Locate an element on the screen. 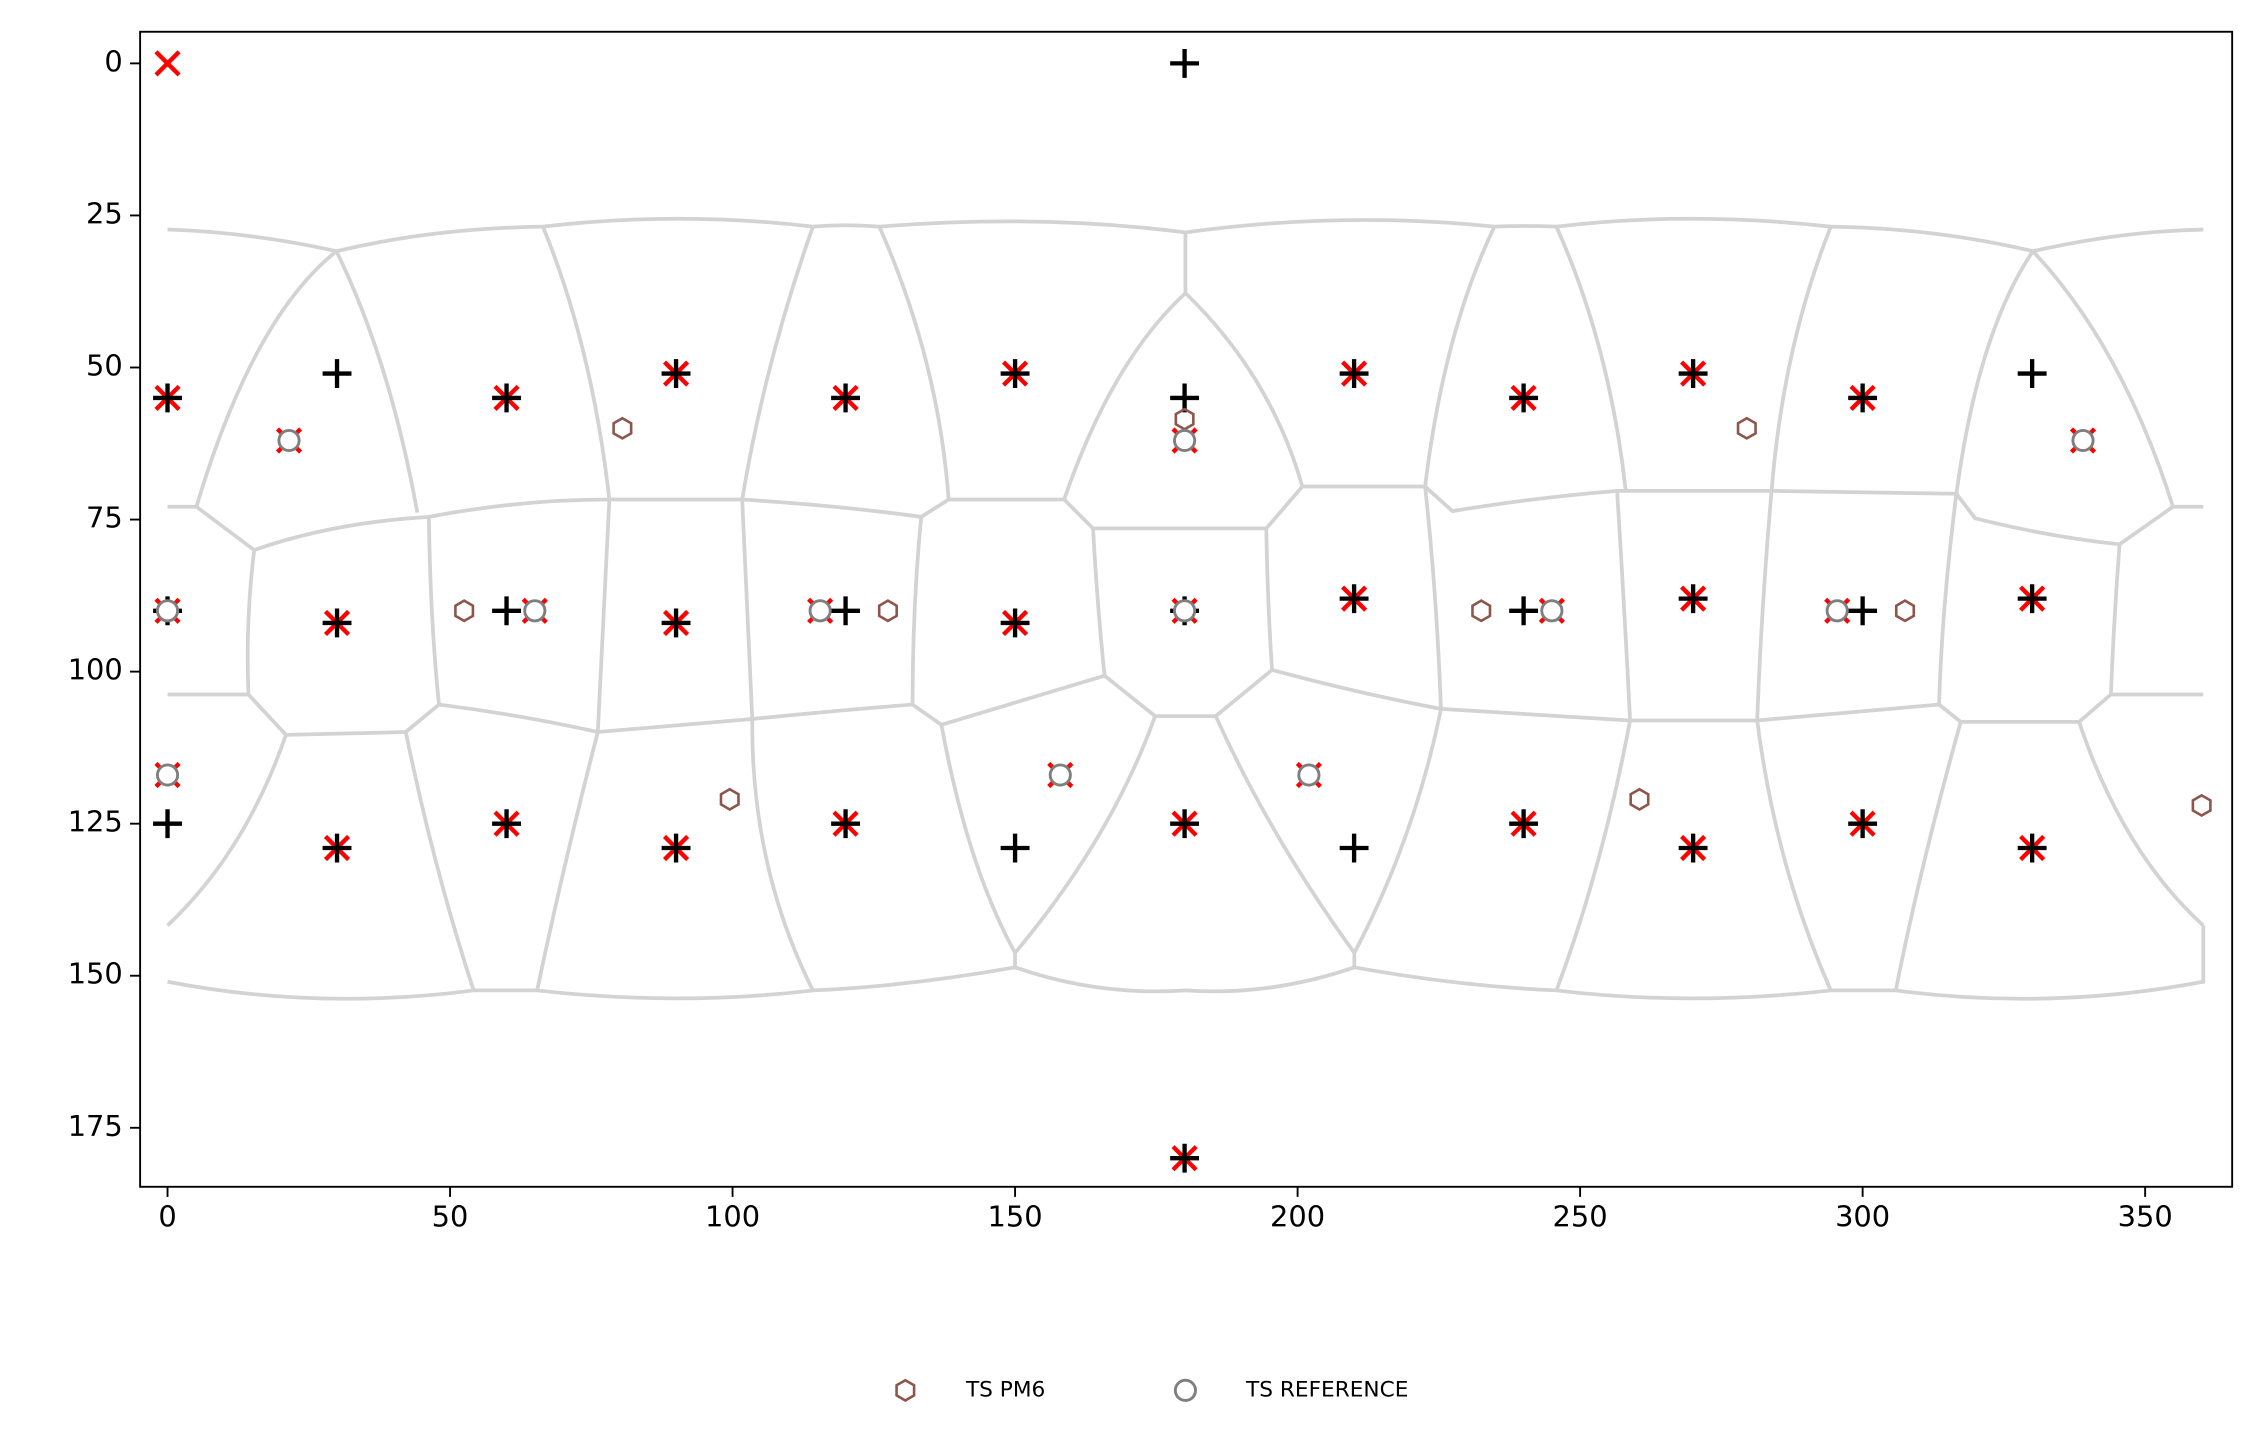 Image resolution: width=2264 pixels, height=1451 pixels. x-tick-label: 100 is located at coordinates (732, 1217).